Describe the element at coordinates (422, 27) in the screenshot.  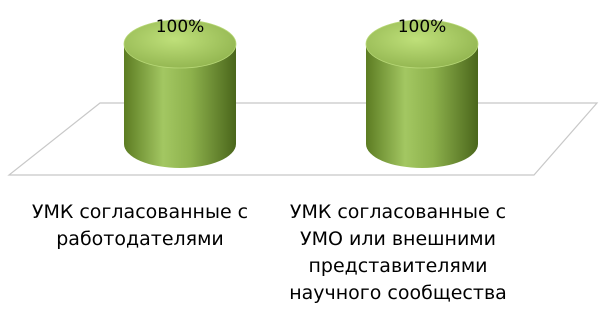
I see `data-label-1: 100%` at that location.